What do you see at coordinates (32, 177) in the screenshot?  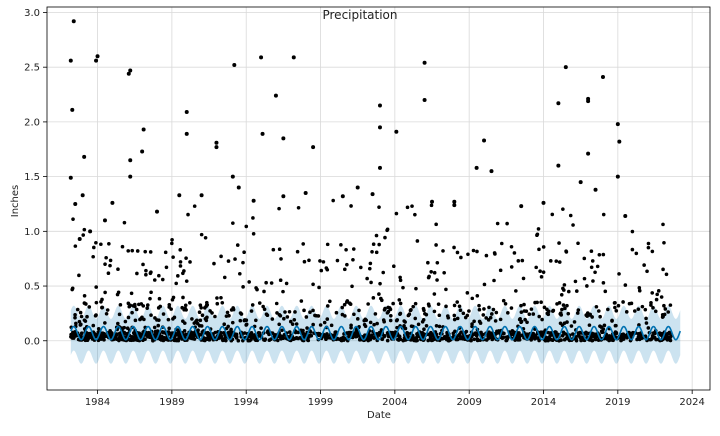 I see `y-tick-label: 1.5` at bounding box center [32, 177].